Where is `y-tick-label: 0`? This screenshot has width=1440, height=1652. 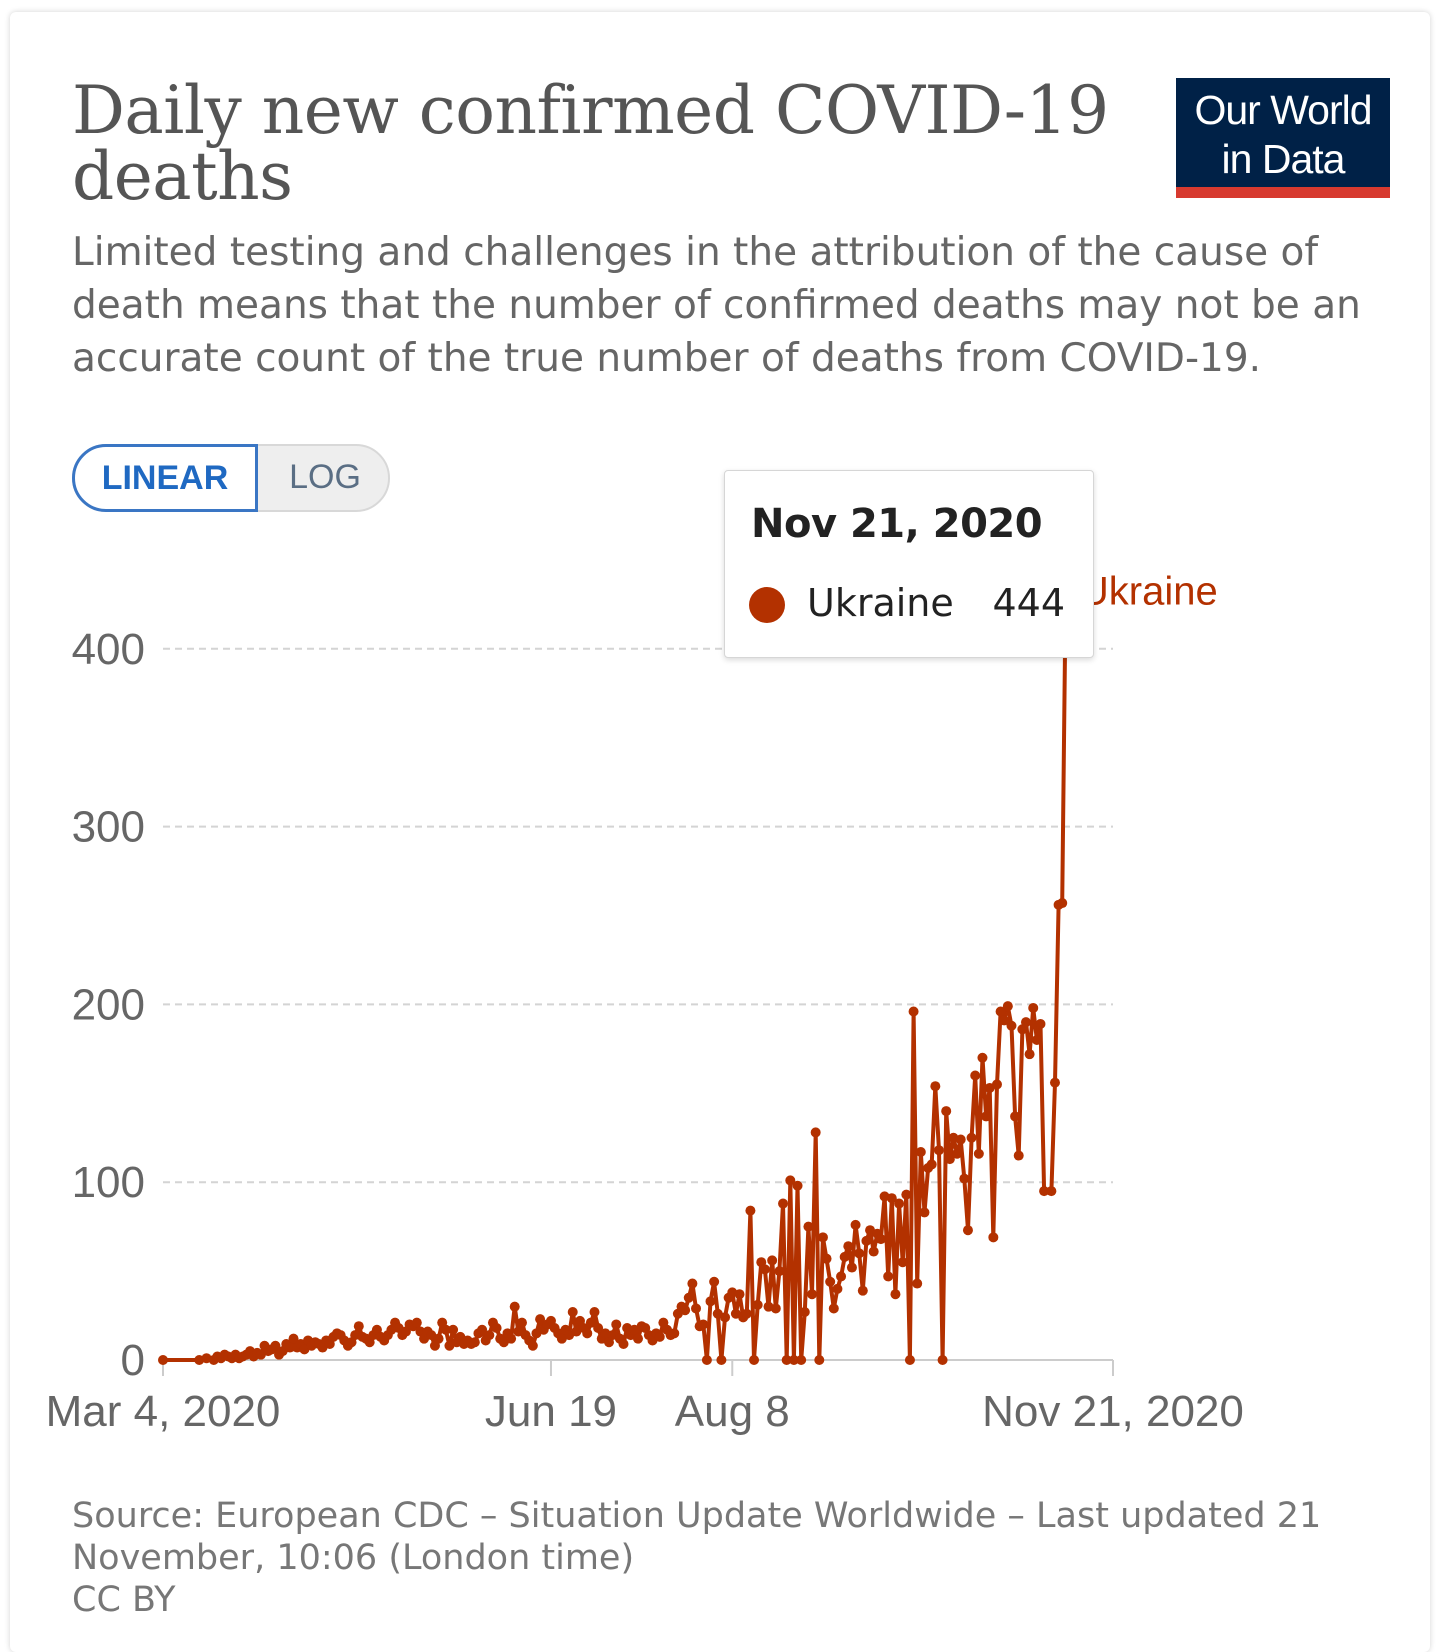
y-tick-label: 0 is located at coordinates (133, 1360).